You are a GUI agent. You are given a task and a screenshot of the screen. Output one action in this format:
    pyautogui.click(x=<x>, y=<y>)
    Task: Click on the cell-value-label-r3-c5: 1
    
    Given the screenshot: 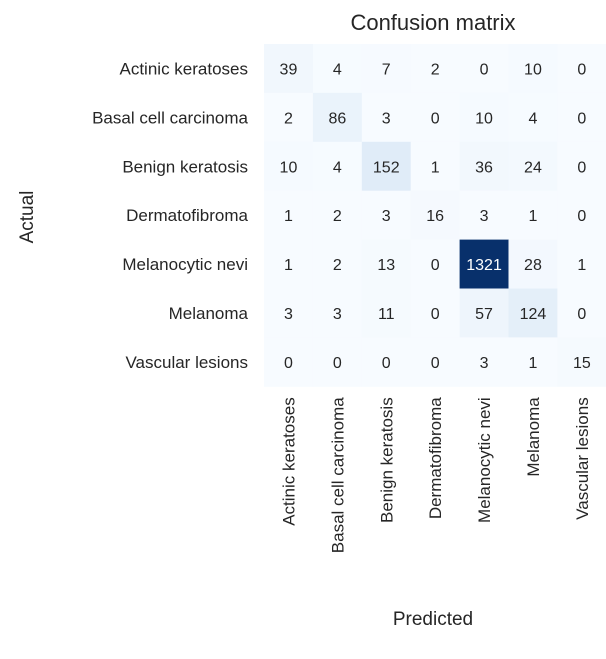 What is the action you would take?
    pyautogui.click(x=532, y=216)
    